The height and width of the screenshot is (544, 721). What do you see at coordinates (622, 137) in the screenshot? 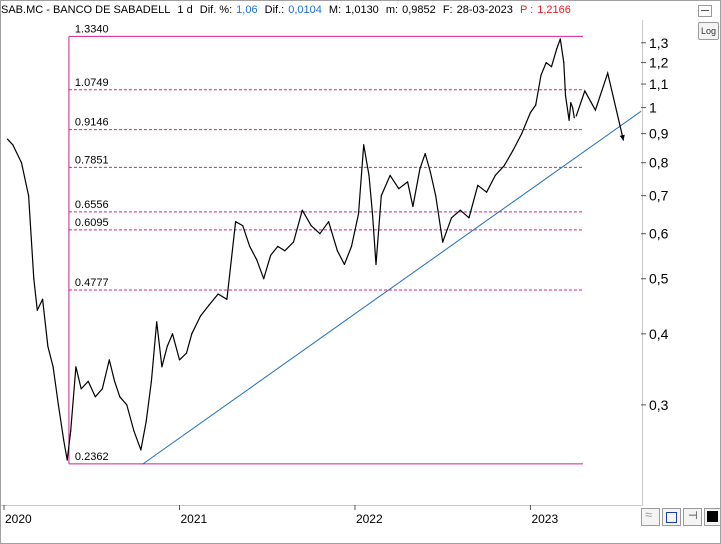
I see `projection-arrowhead` at bounding box center [622, 137].